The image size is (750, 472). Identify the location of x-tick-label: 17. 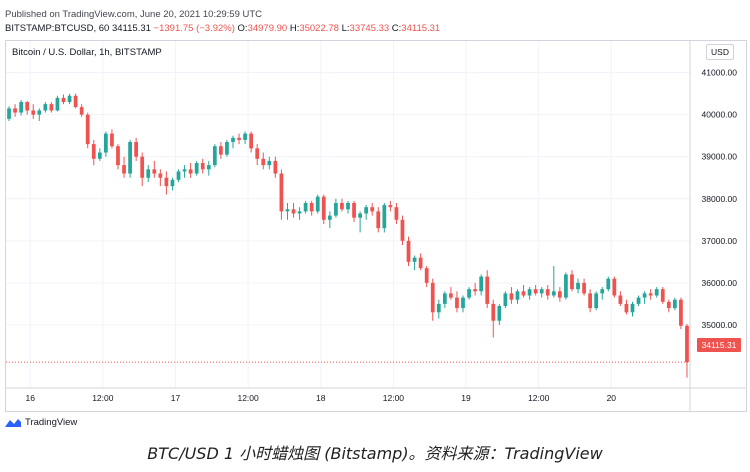
(176, 398).